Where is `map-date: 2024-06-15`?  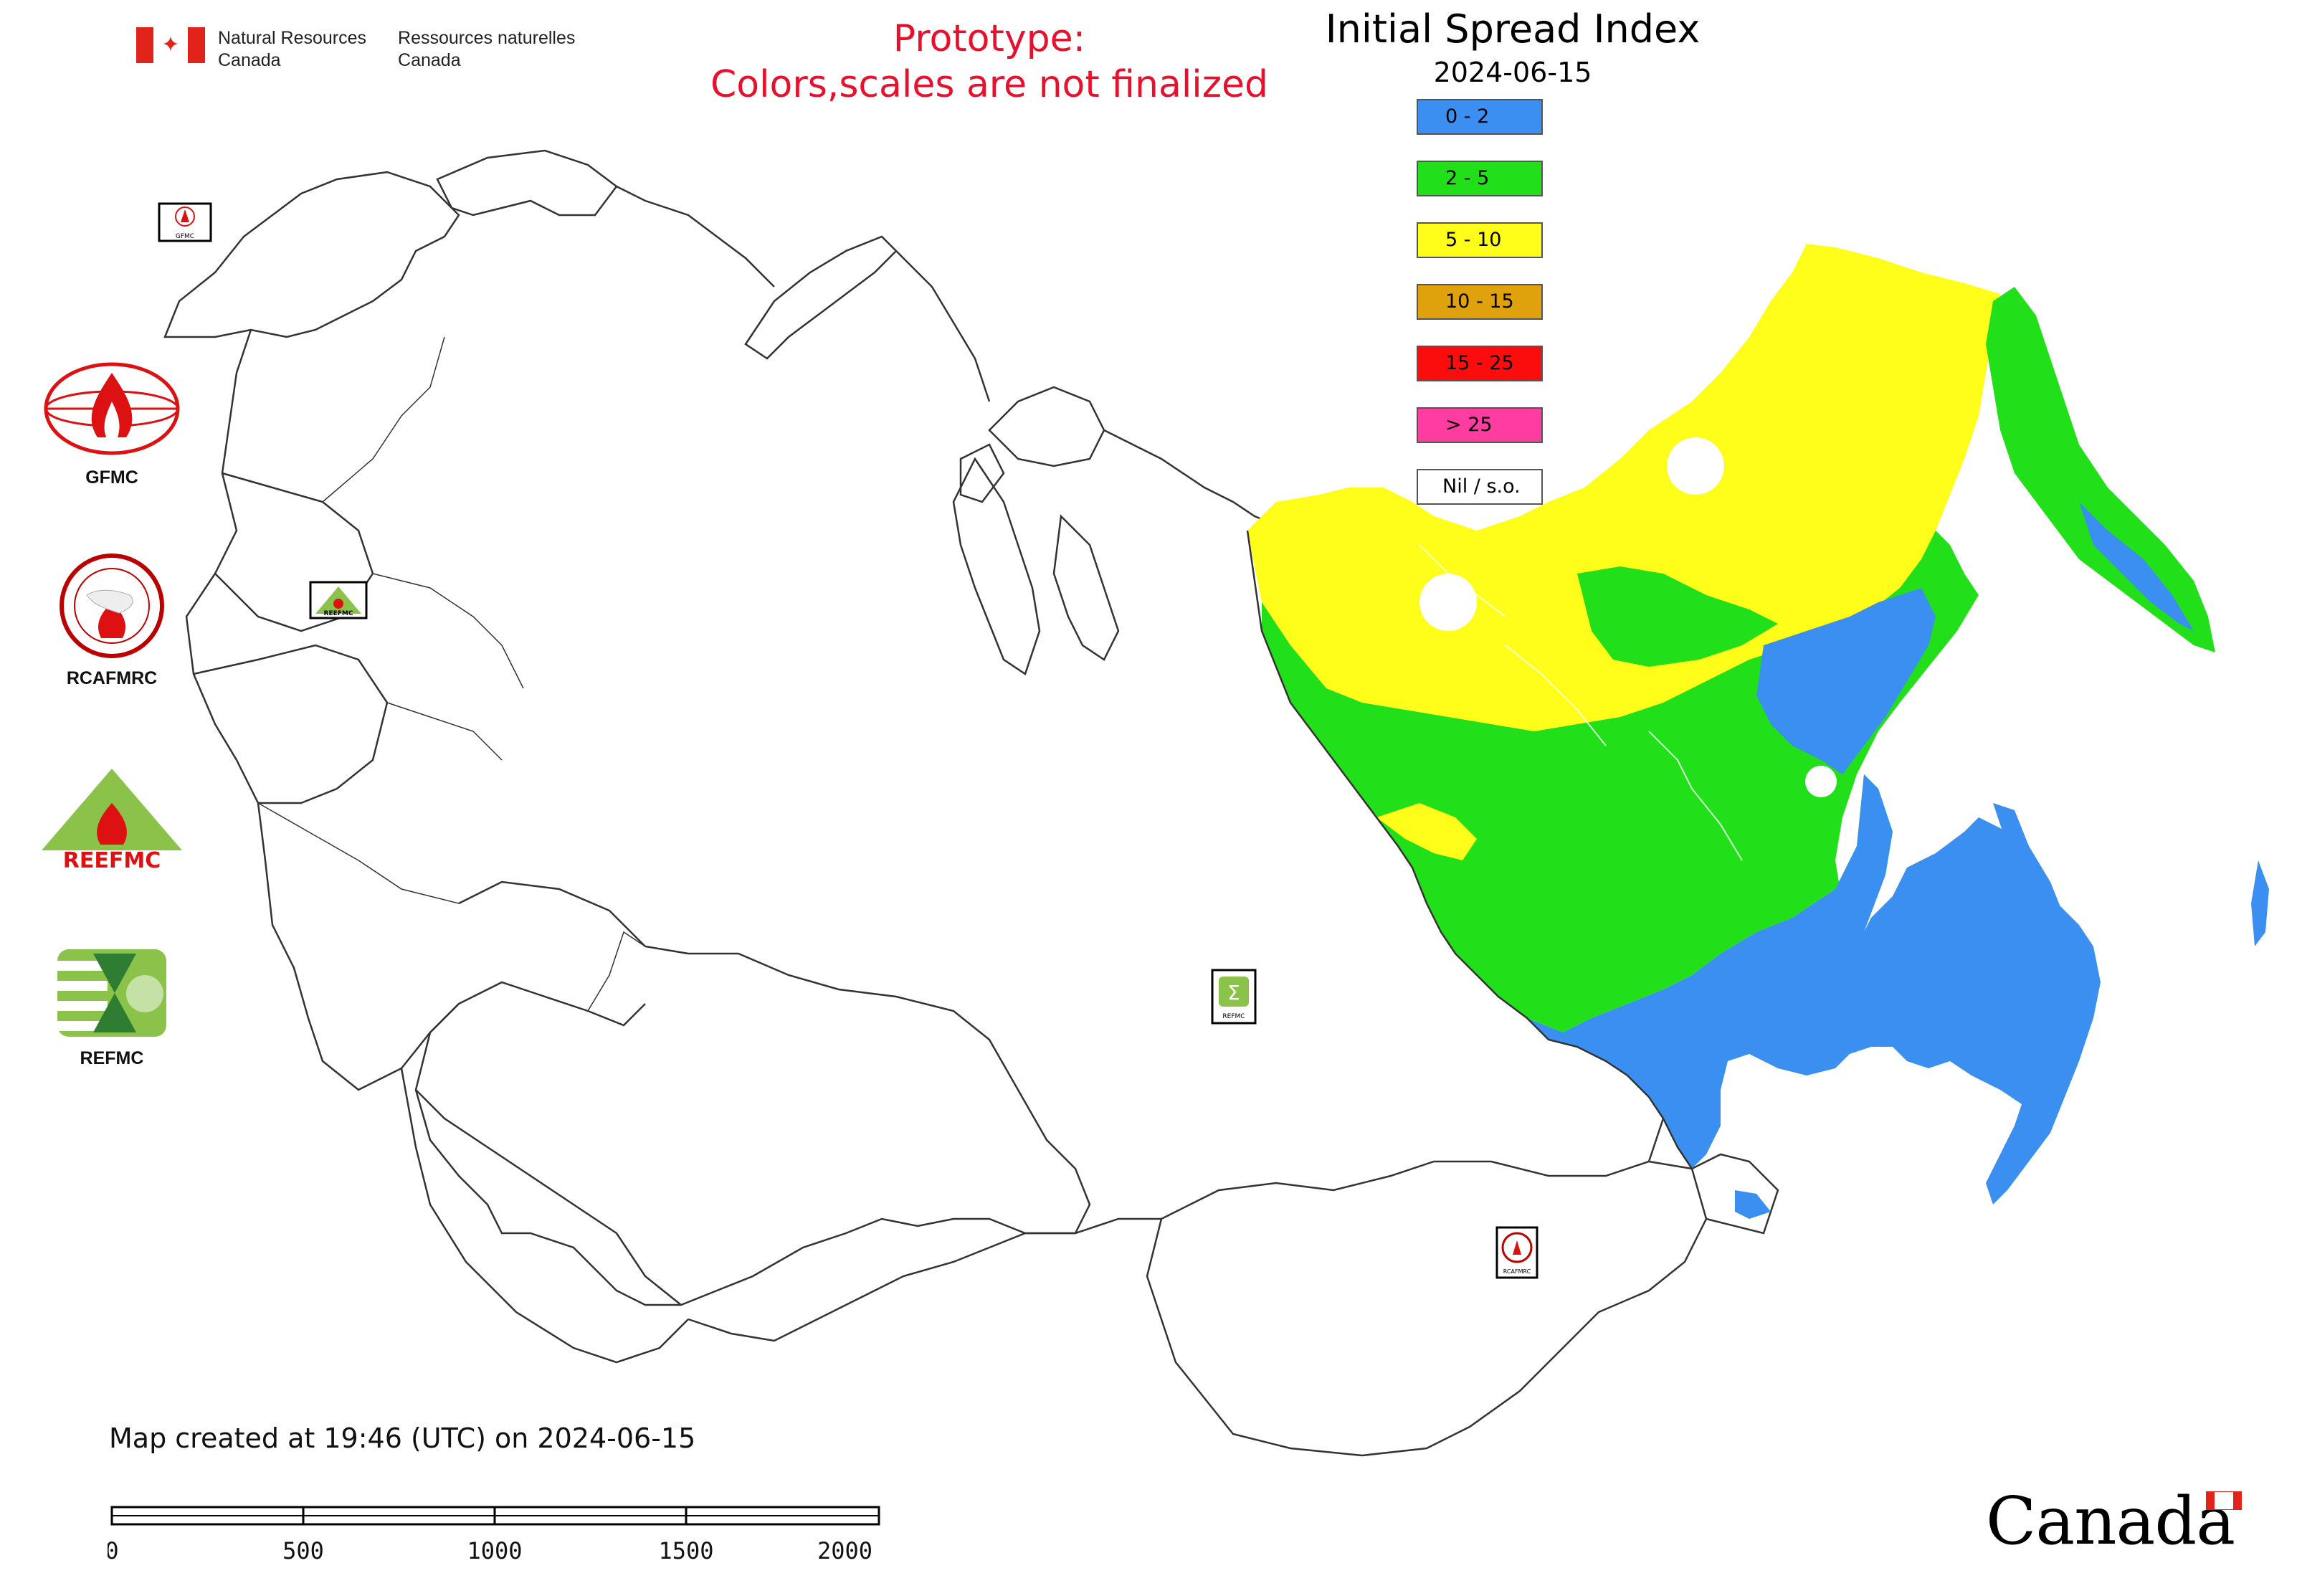 map-date: 2024-06-15 is located at coordinates (1513, 72).